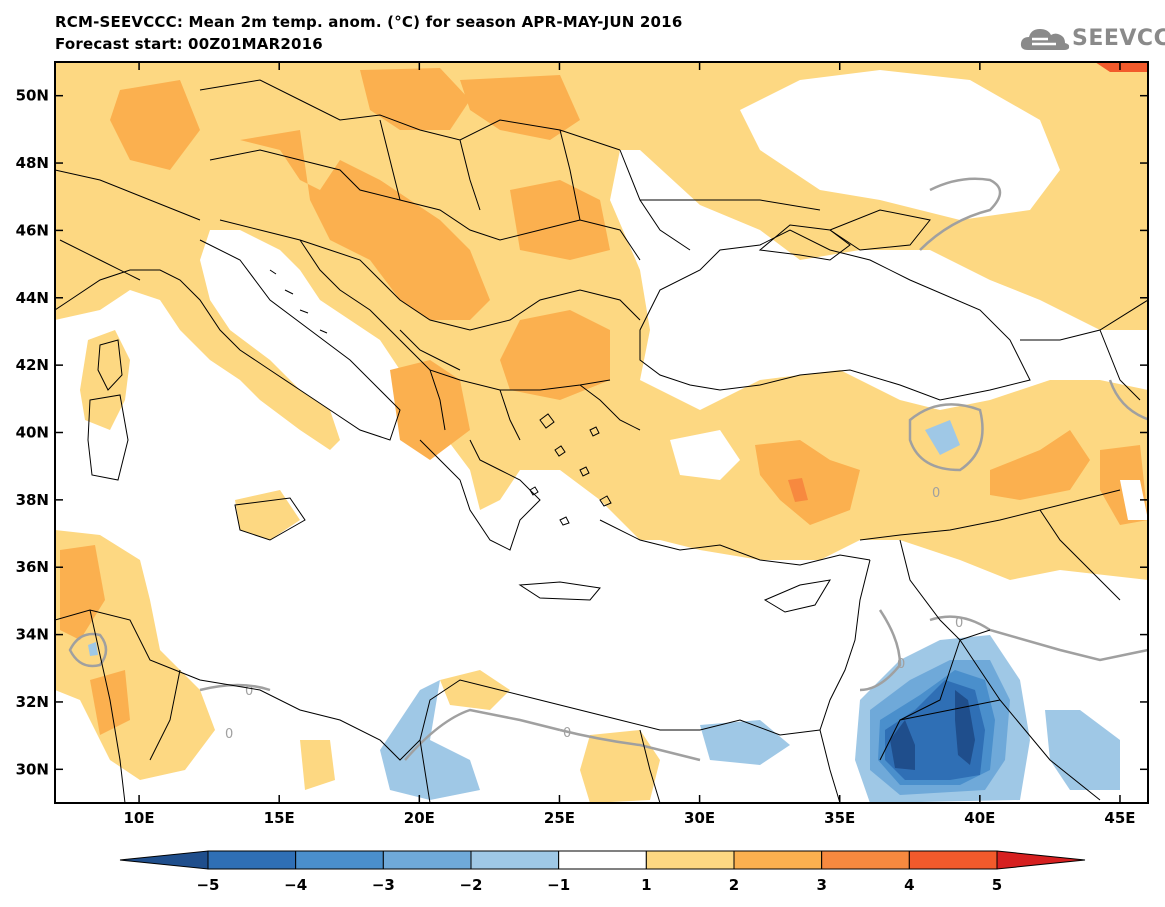 The height and width of the screenshot is (907, 1165). Describe the element at coordinates (804, 242) in the screenshot. I see `crimea-coast` at that location.